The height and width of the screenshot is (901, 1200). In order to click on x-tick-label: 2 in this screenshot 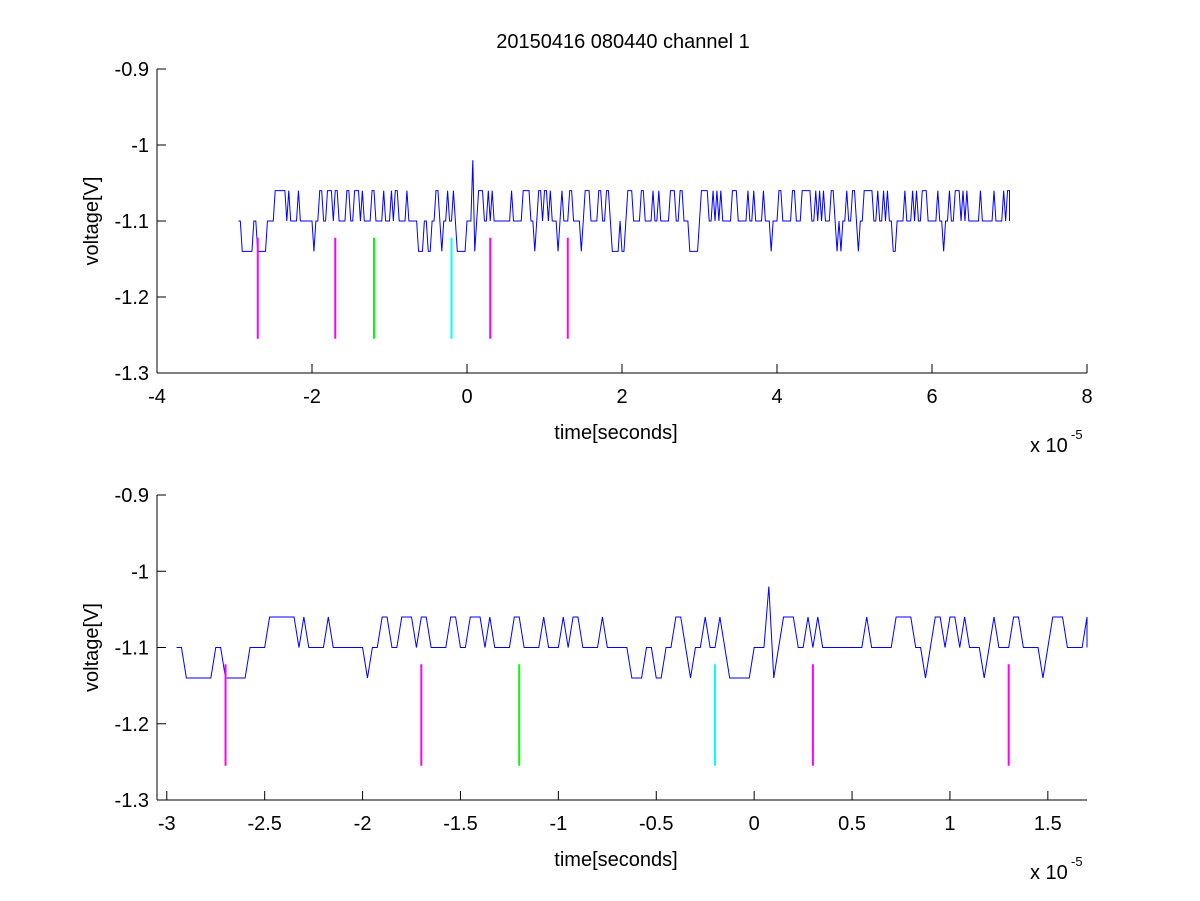, I will do `click(621, 397)`.